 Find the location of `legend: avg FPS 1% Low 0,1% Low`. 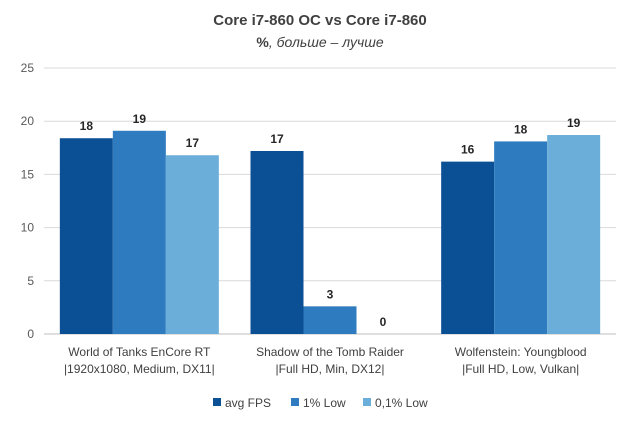

legend: avg FPS 1% Low 0,1% Low is located at coordinates (320, 403).